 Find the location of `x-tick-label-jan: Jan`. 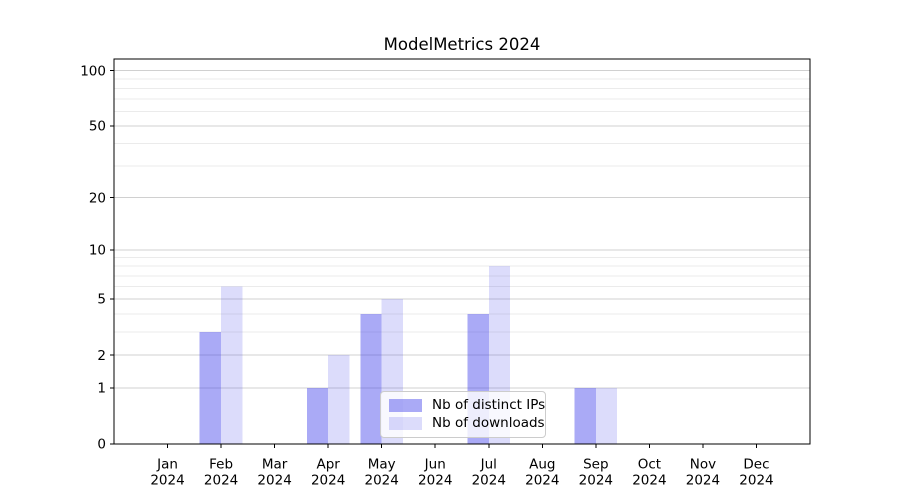

x-tick-label-jan: Jan is located at coordinates (167, 465).